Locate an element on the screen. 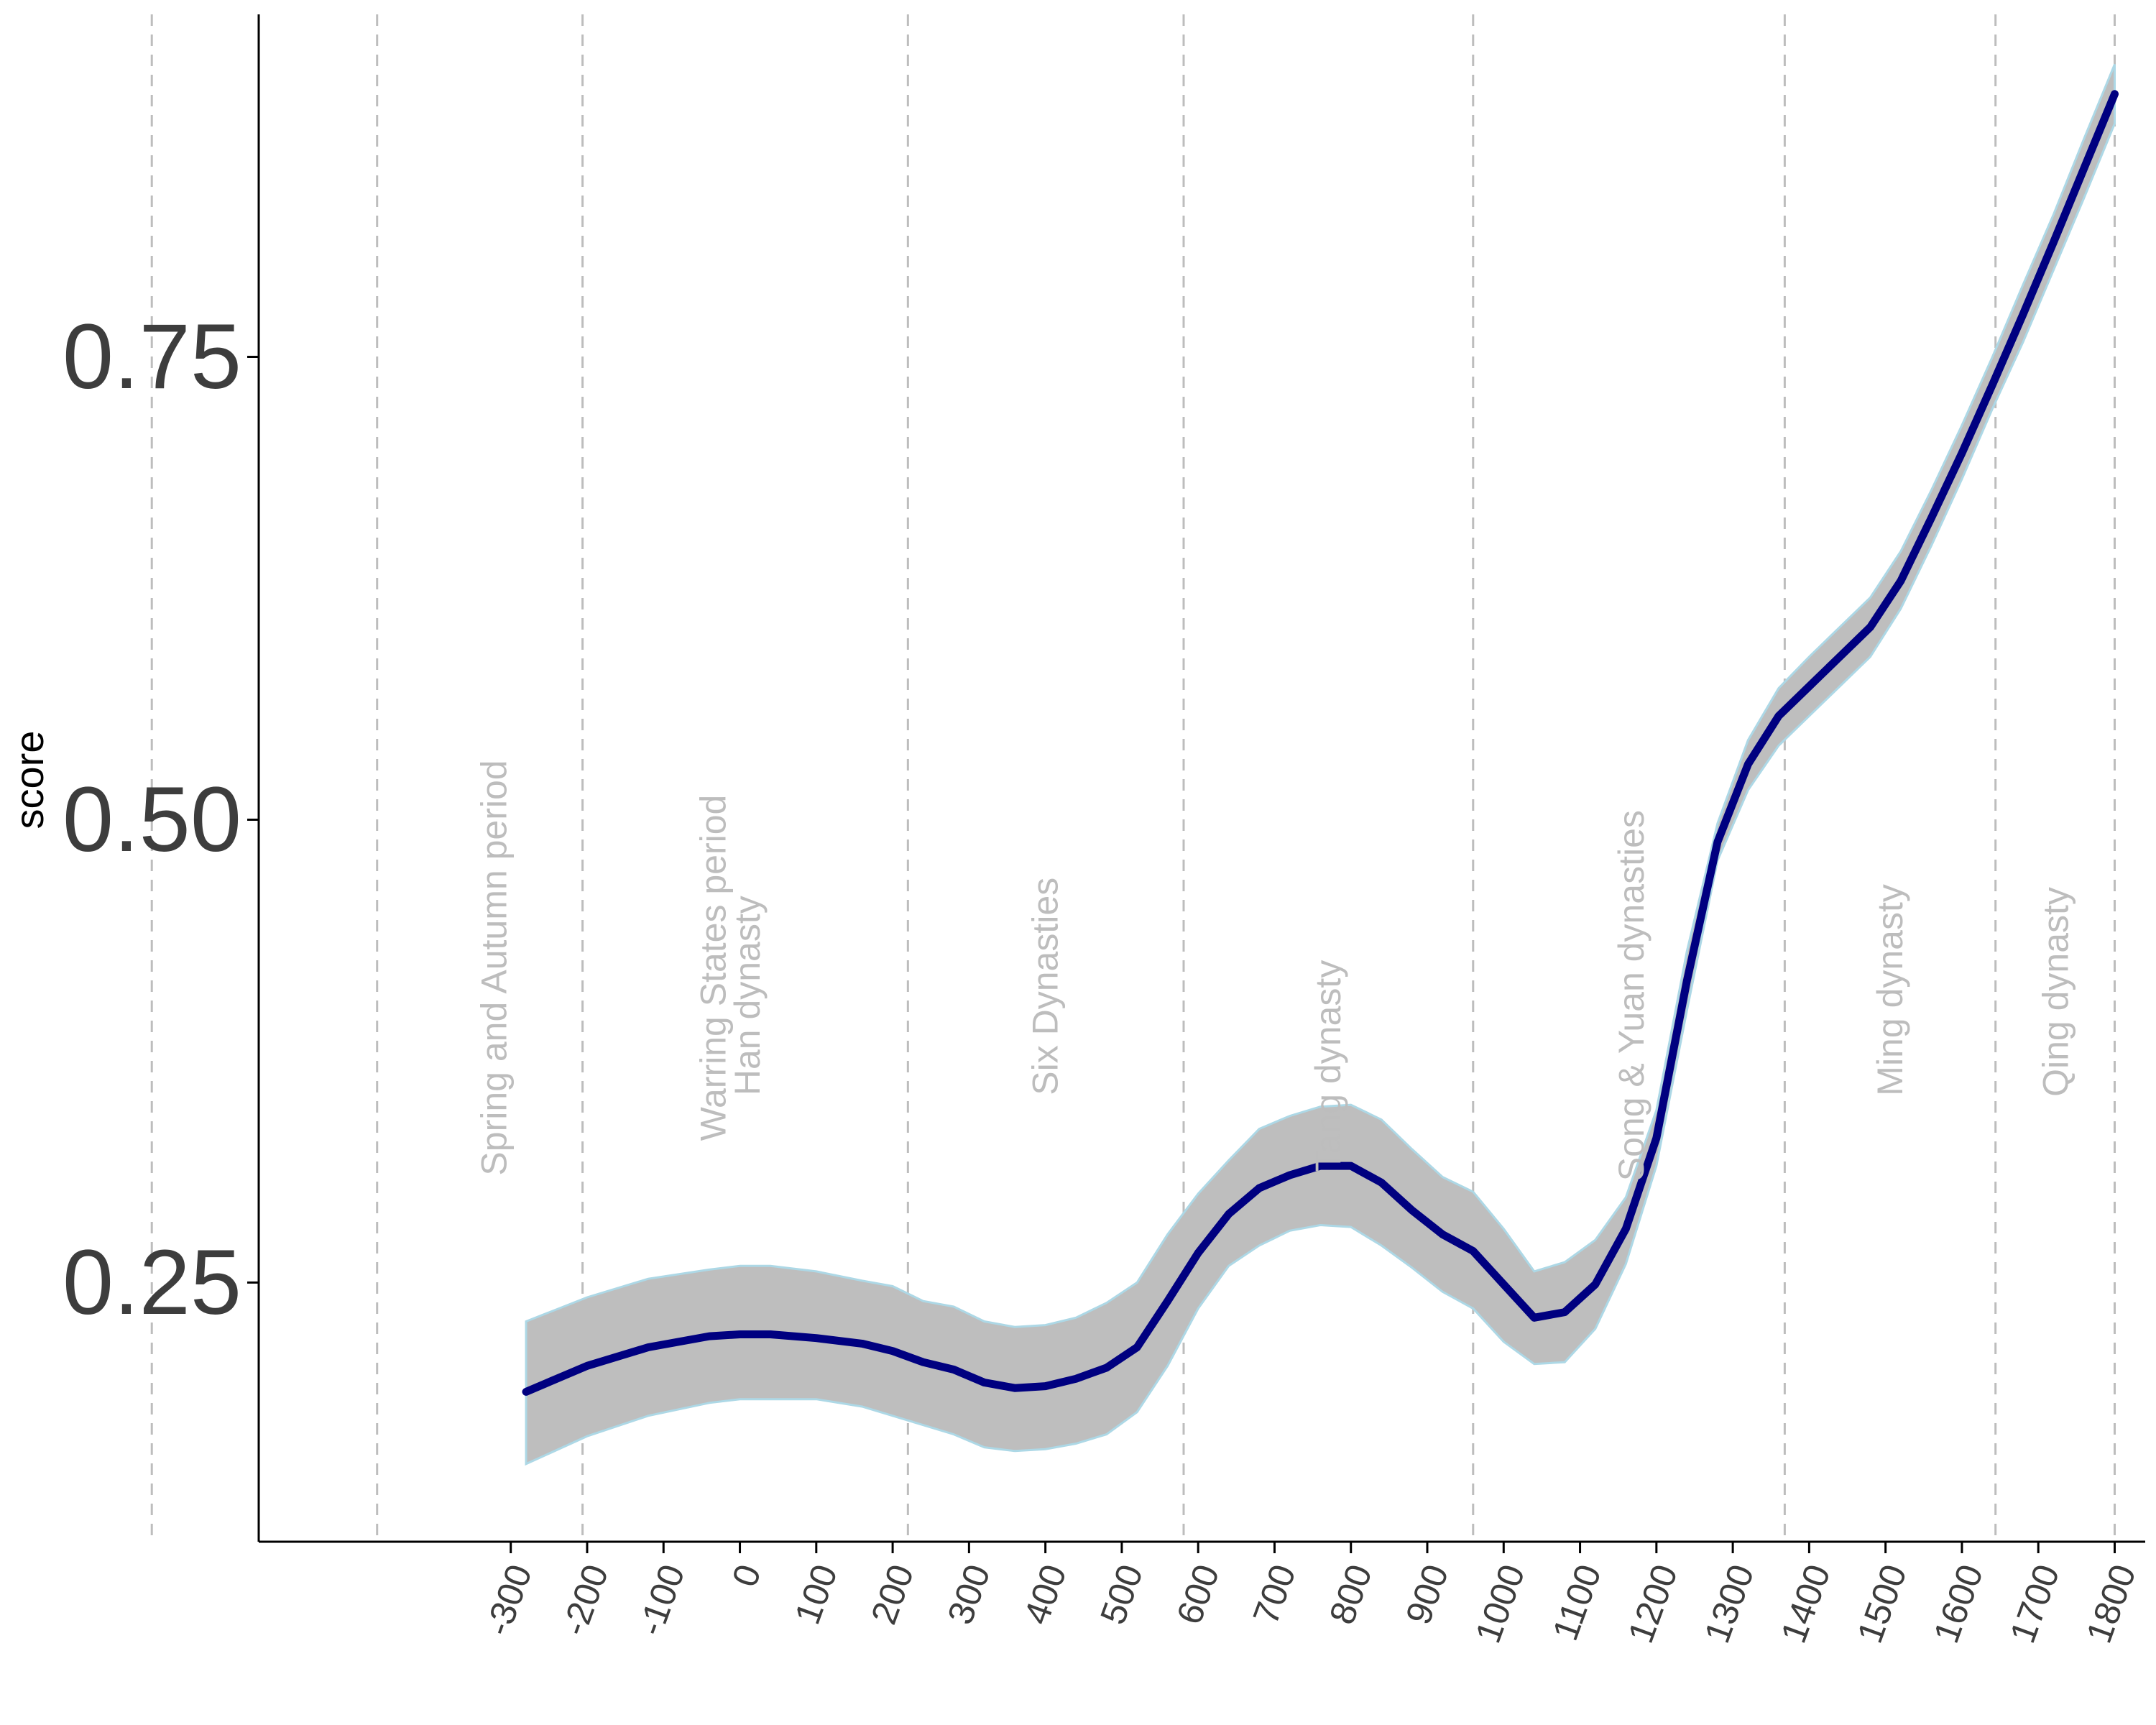  x-tick-label: 1800 is located at coordinates (2111, 1603).